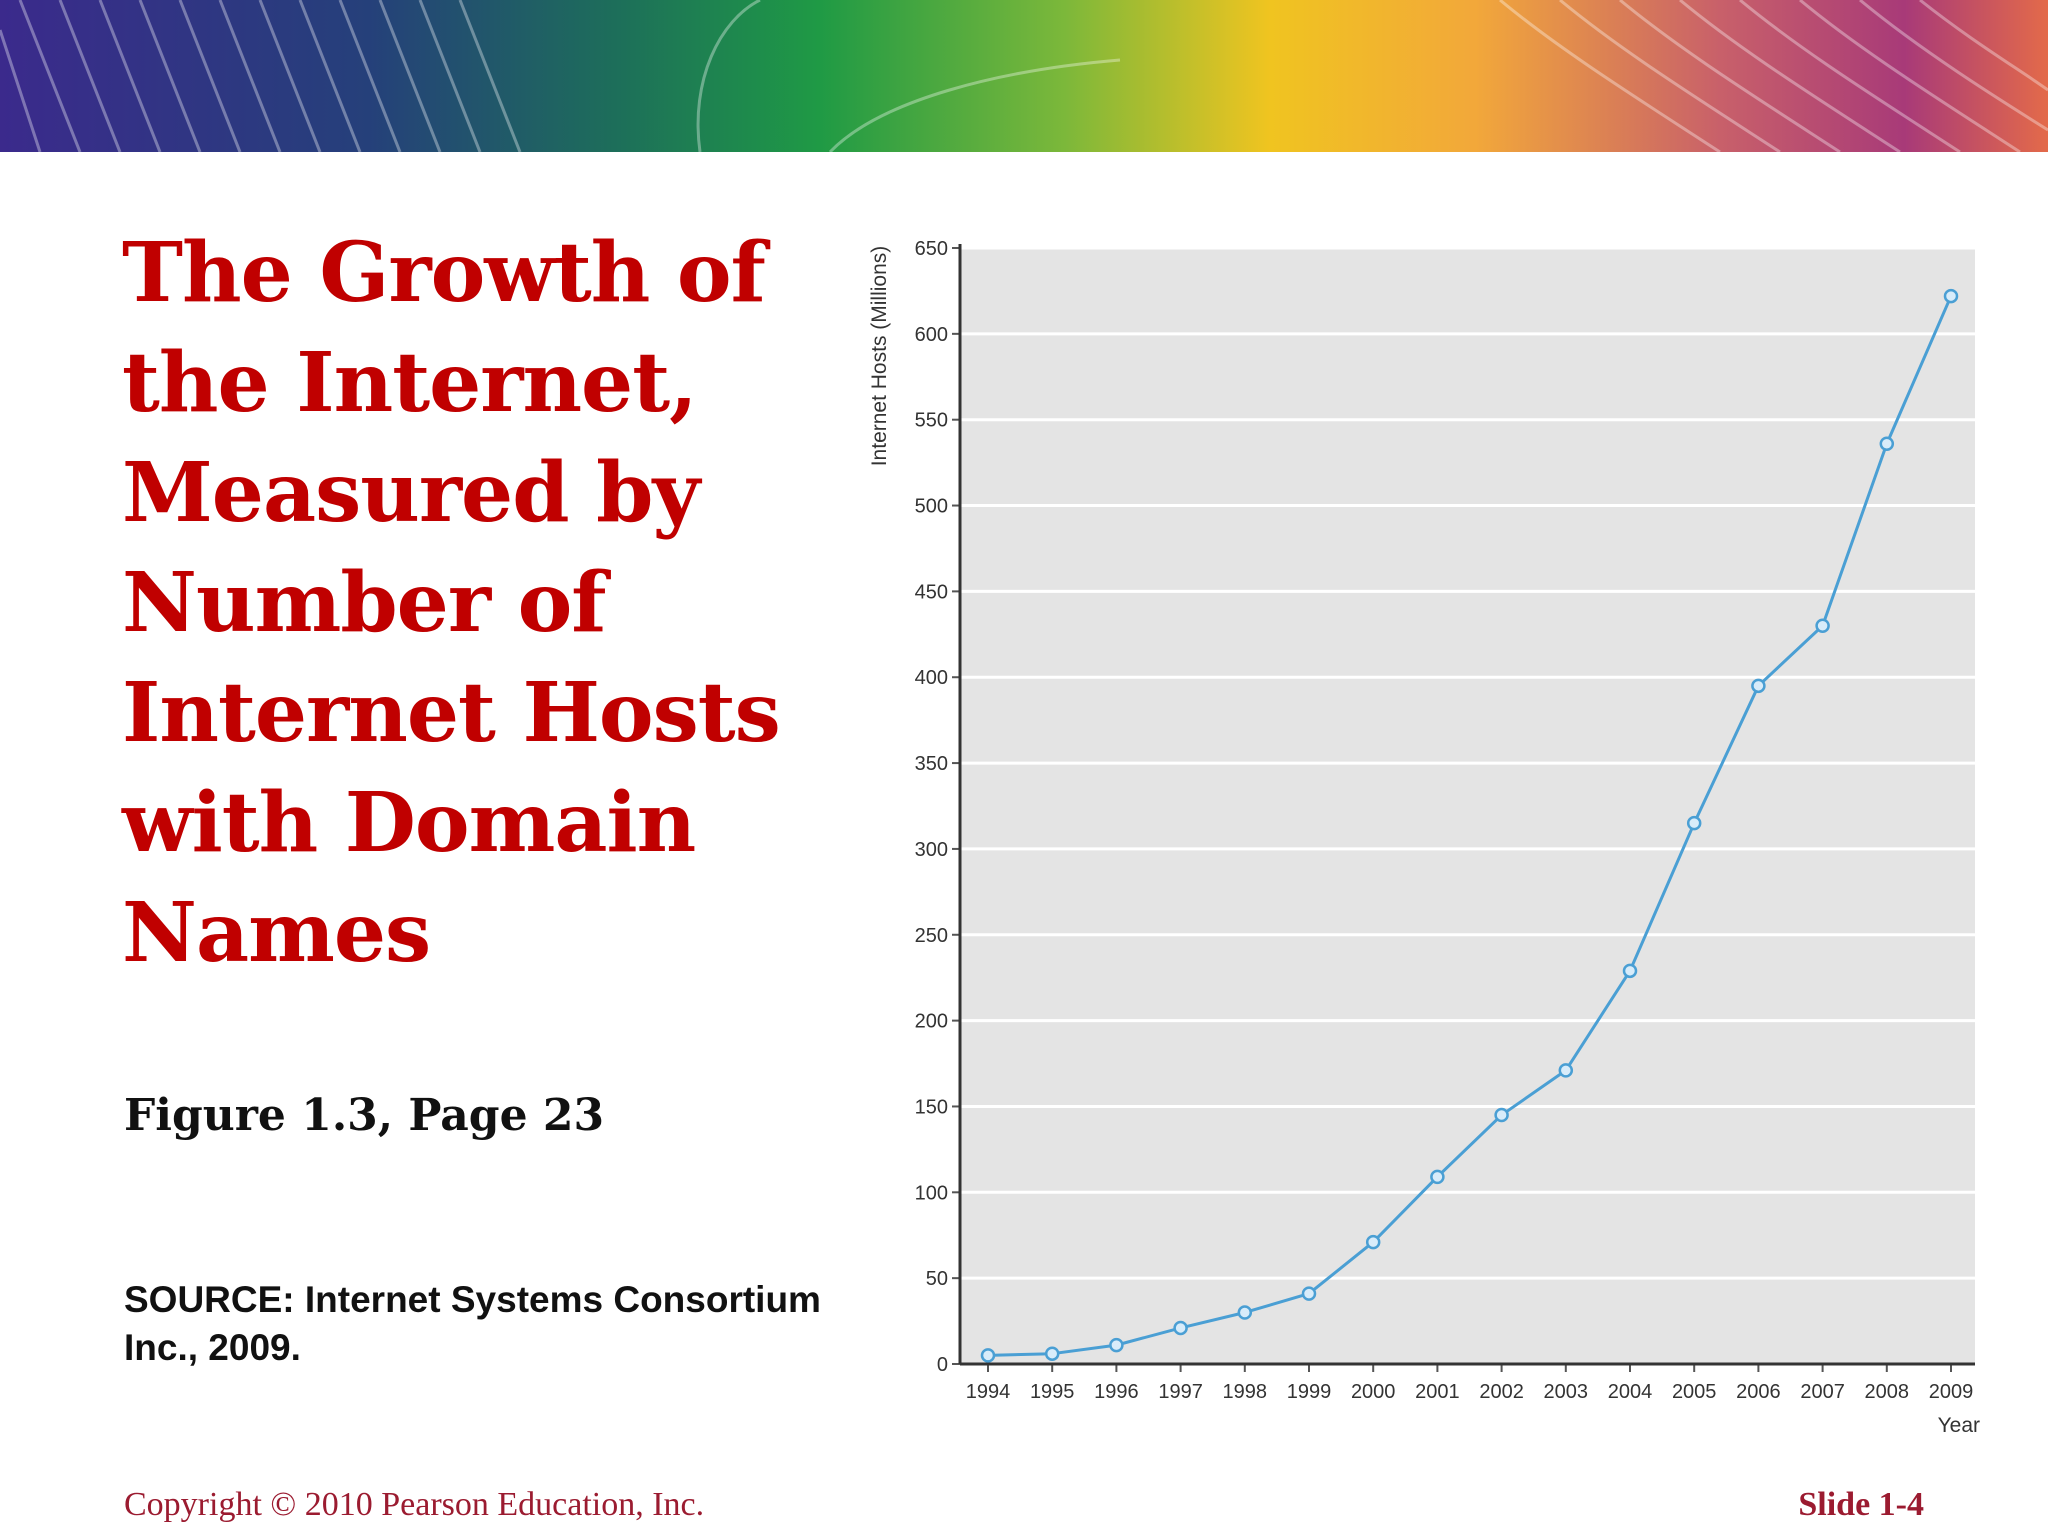  Describe the element at coordinates (937, 1279) in the screenshot. I see `y-tick-label-50: 50` at that location.